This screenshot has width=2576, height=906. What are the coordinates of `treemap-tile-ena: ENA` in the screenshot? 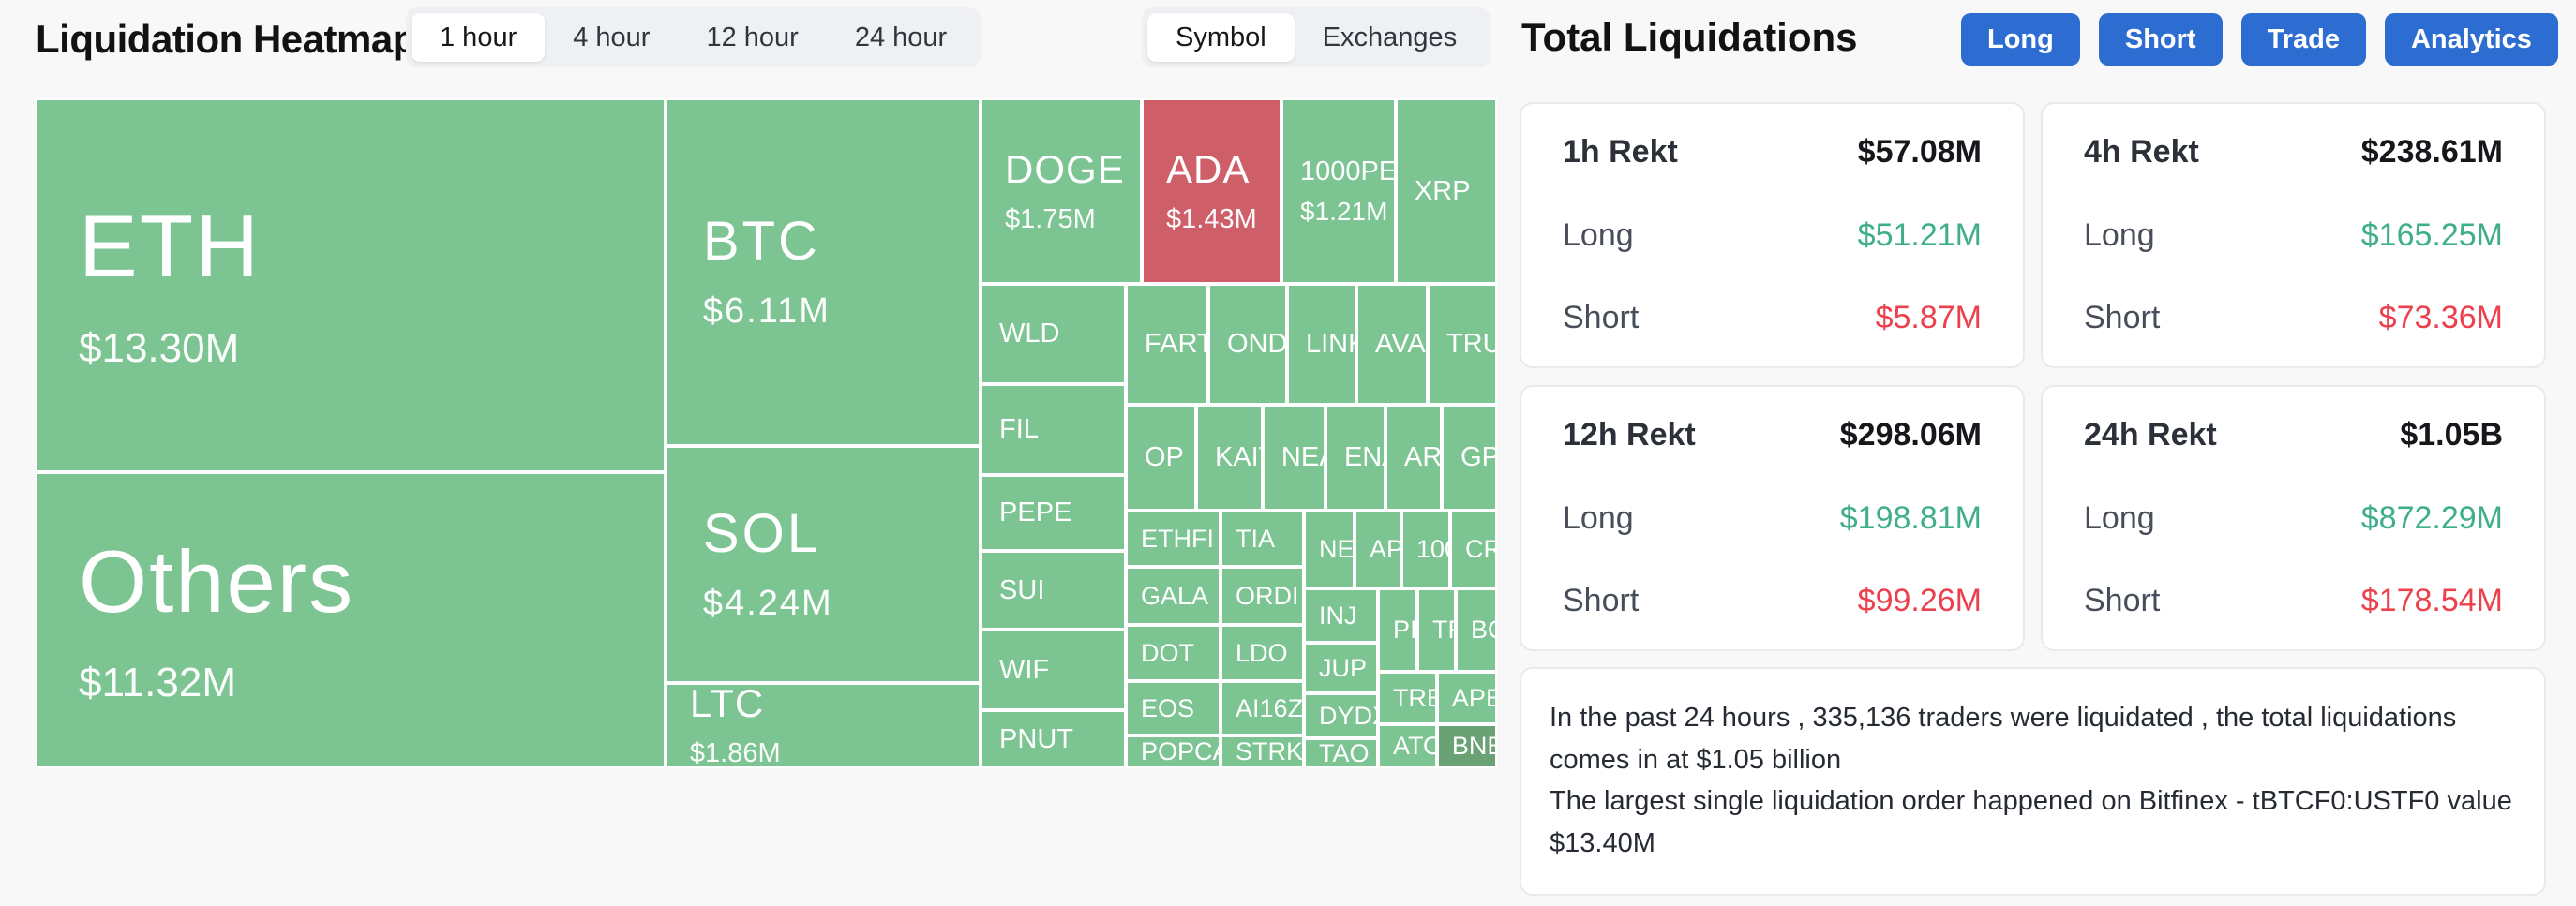 It's located at (1356, 457).